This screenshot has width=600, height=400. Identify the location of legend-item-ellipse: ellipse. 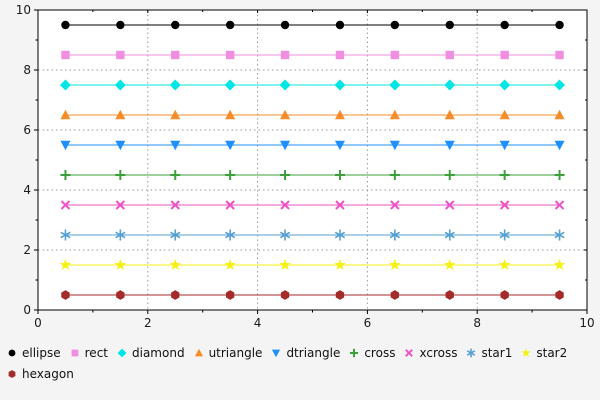
(33, 353).